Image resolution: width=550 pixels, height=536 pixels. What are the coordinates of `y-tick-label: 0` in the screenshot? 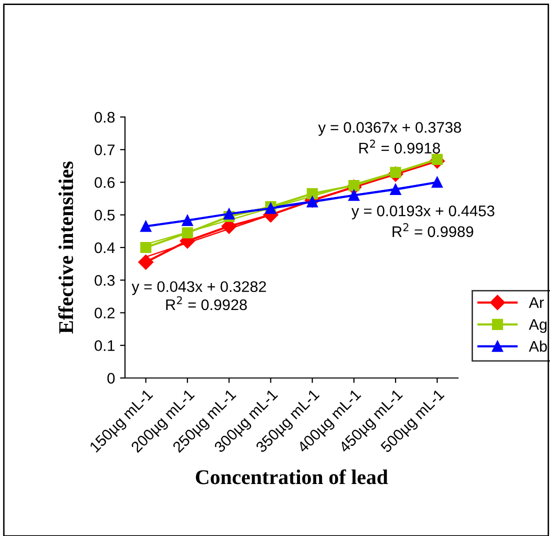 It's located at (111, 378).